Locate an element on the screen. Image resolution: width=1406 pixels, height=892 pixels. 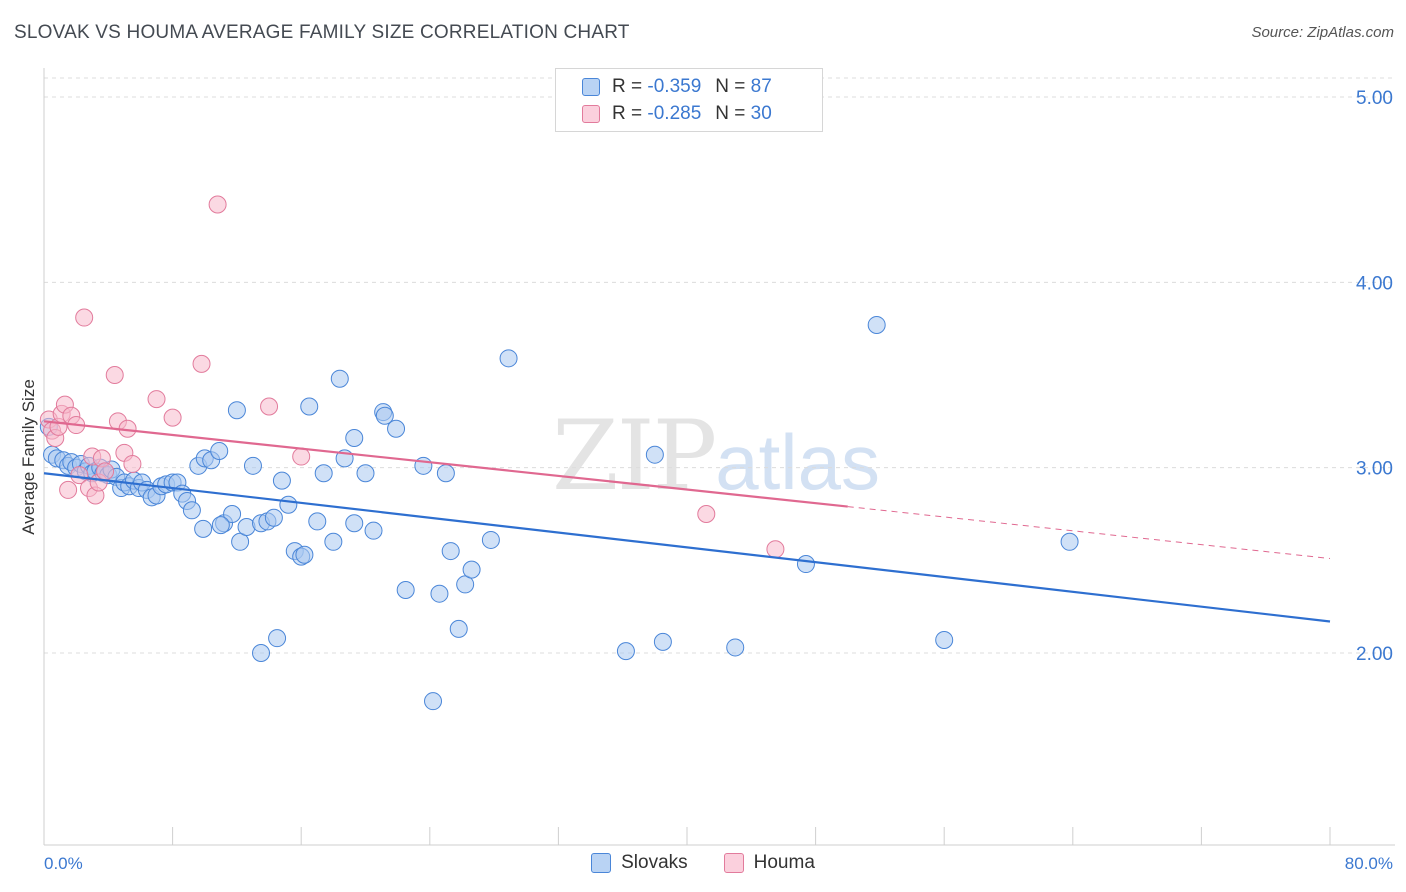
bottom-legend-houma: Houma is located at coordinates (769, 863).